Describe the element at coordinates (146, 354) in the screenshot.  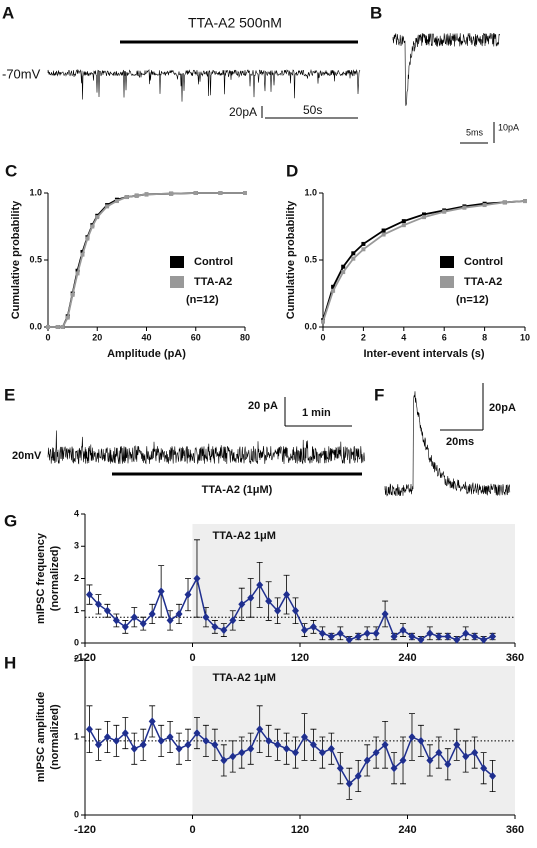
I see `x-axis-label: Amplitude (pA)` at that location.